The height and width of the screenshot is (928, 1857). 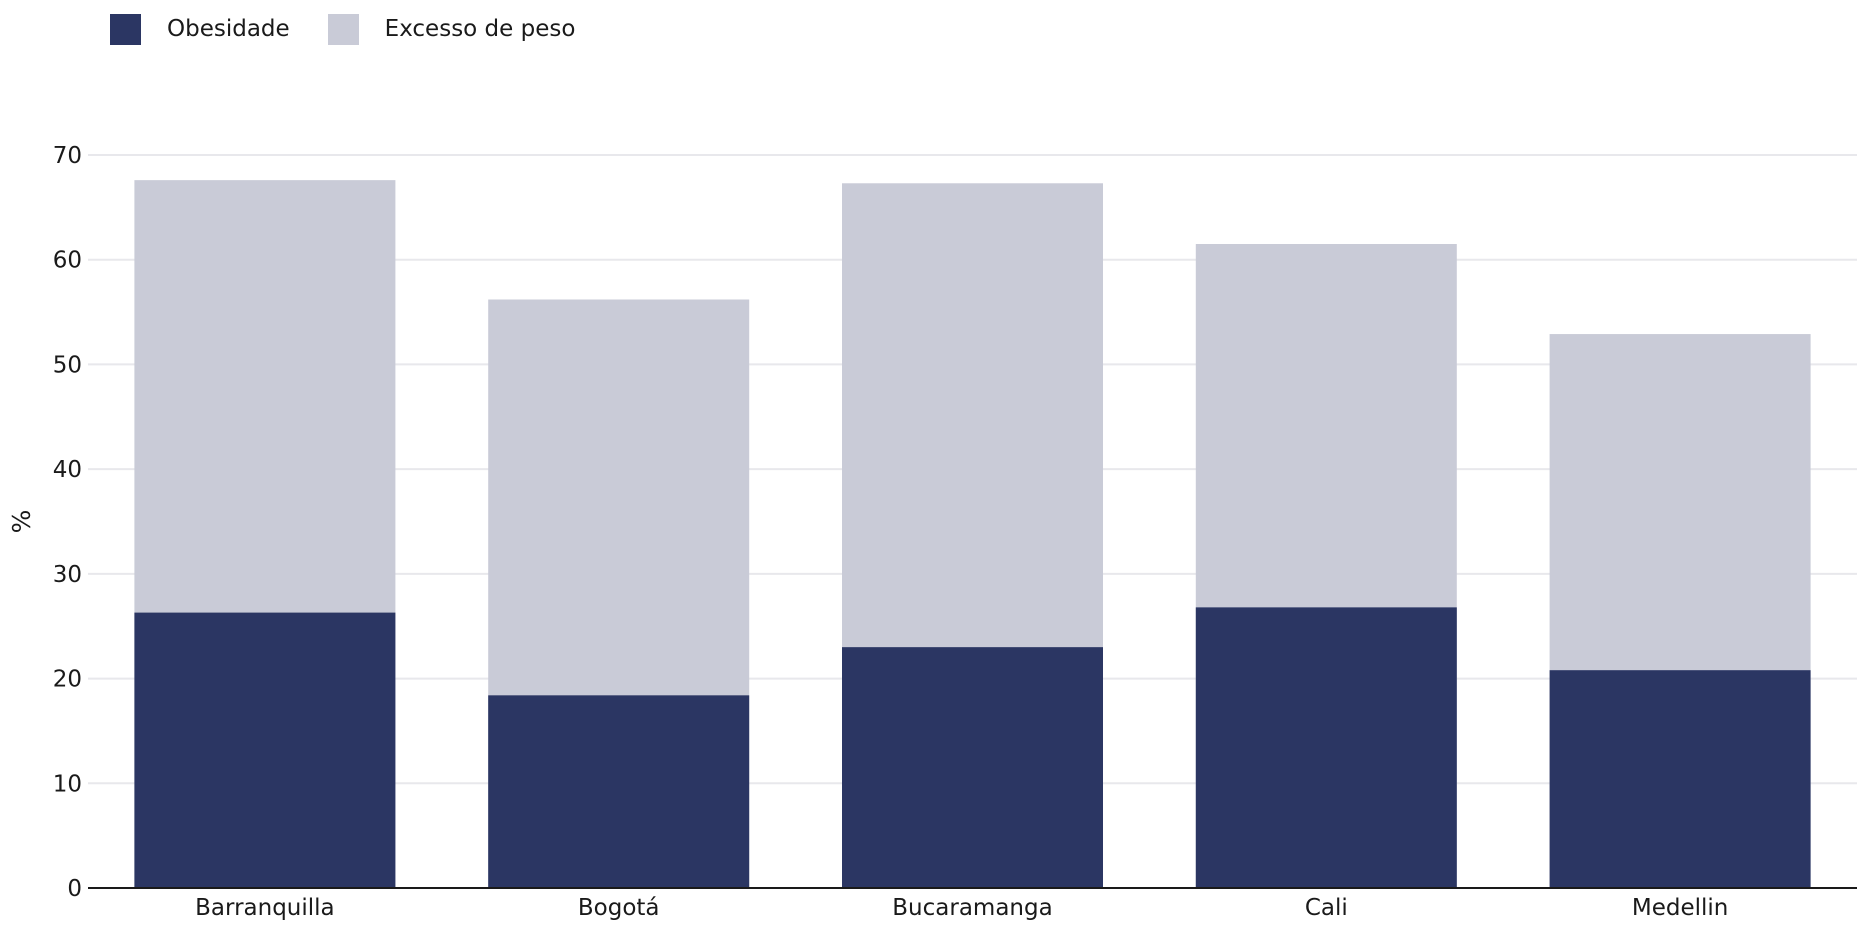 I want to click on legend-item-obesidade: Obesidade, so click(x=200, y=29).